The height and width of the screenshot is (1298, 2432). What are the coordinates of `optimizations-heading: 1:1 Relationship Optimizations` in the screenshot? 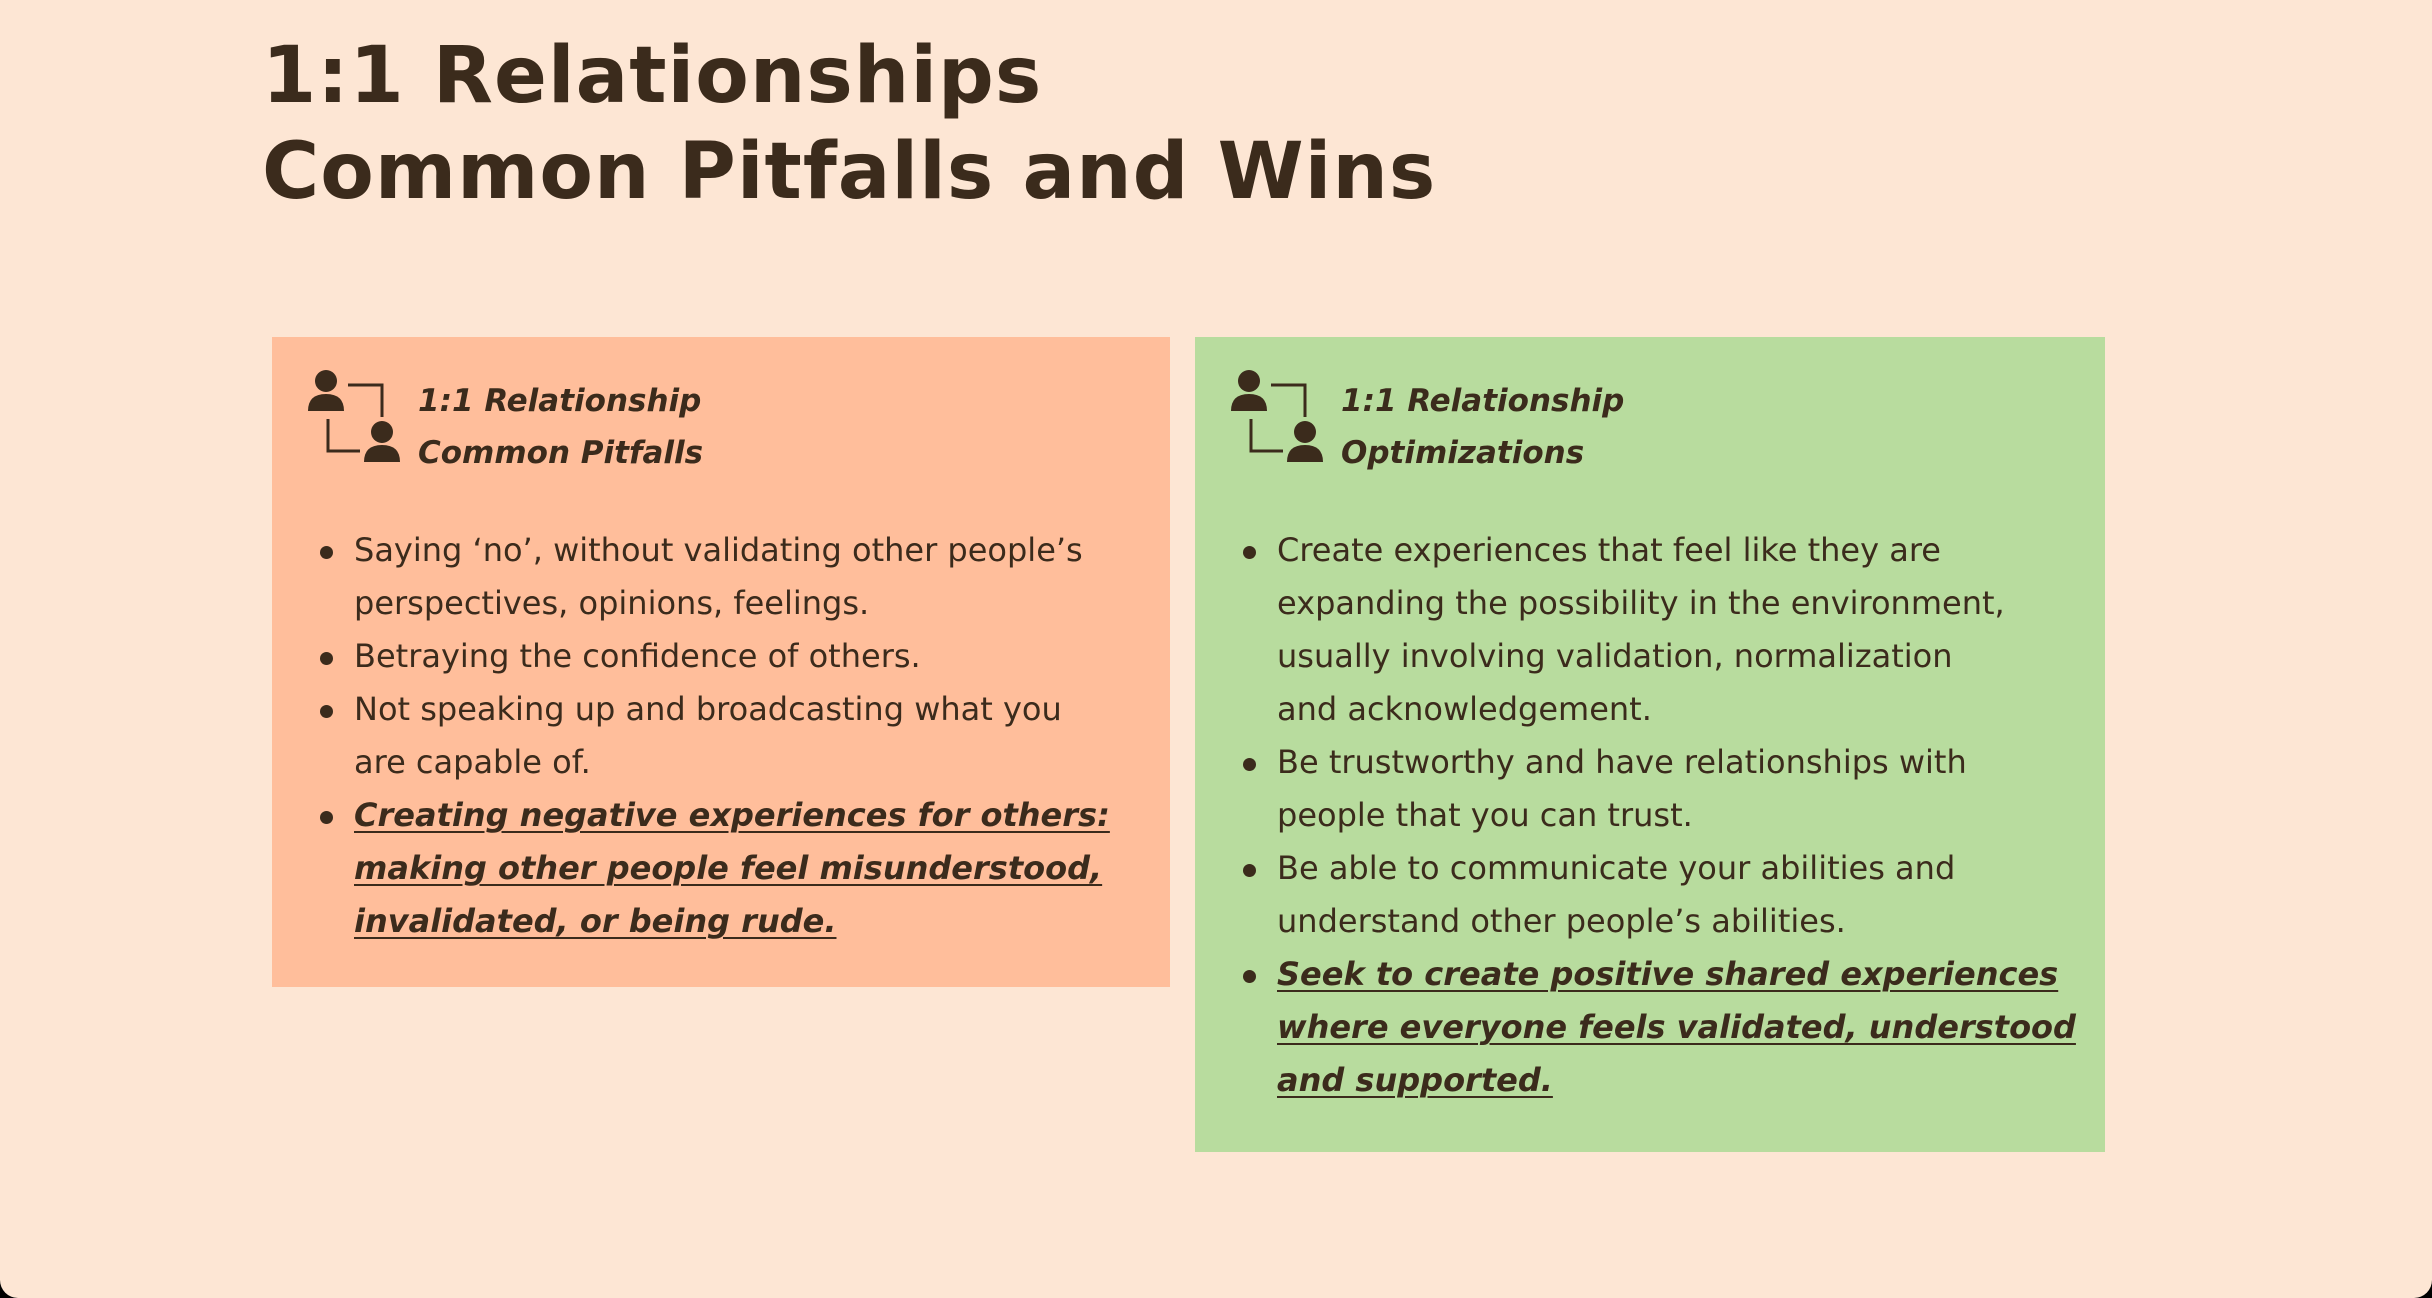 It's located at (1482, 427).